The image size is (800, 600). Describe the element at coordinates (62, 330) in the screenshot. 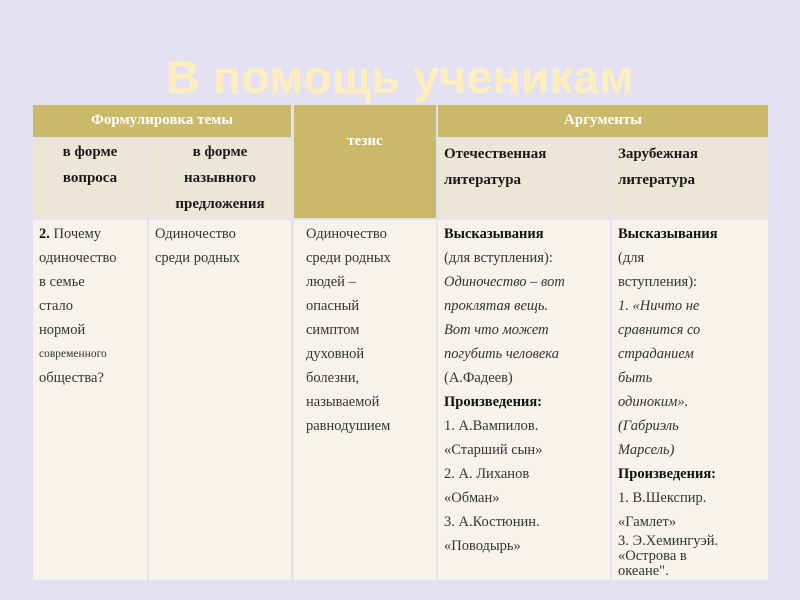

I see `cell-line: нормой` at that location.